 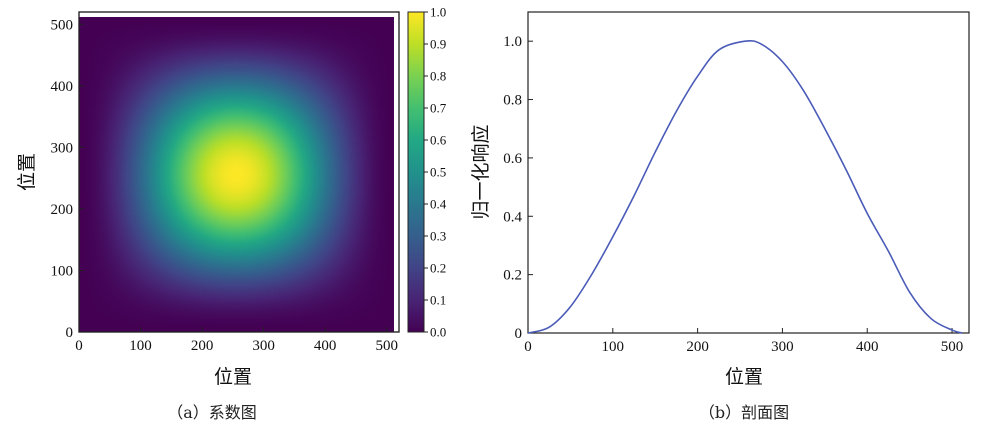 I want to click on y-tick-label: 500, so click(x=62, y=25).